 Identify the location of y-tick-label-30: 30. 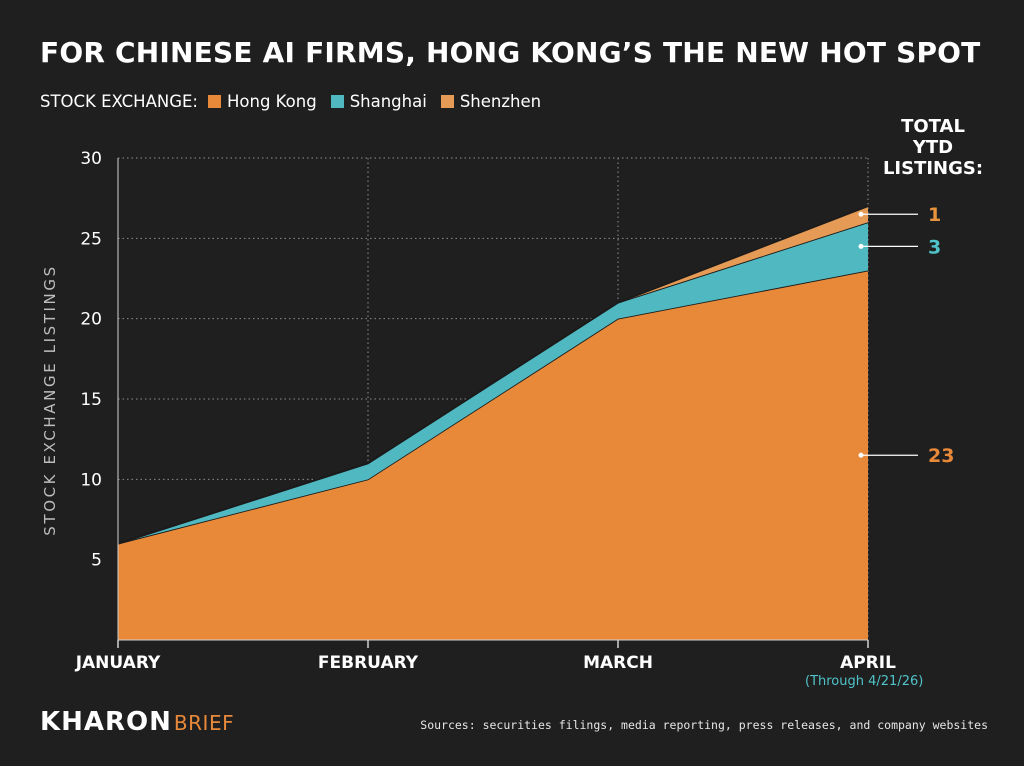
(91, 159).